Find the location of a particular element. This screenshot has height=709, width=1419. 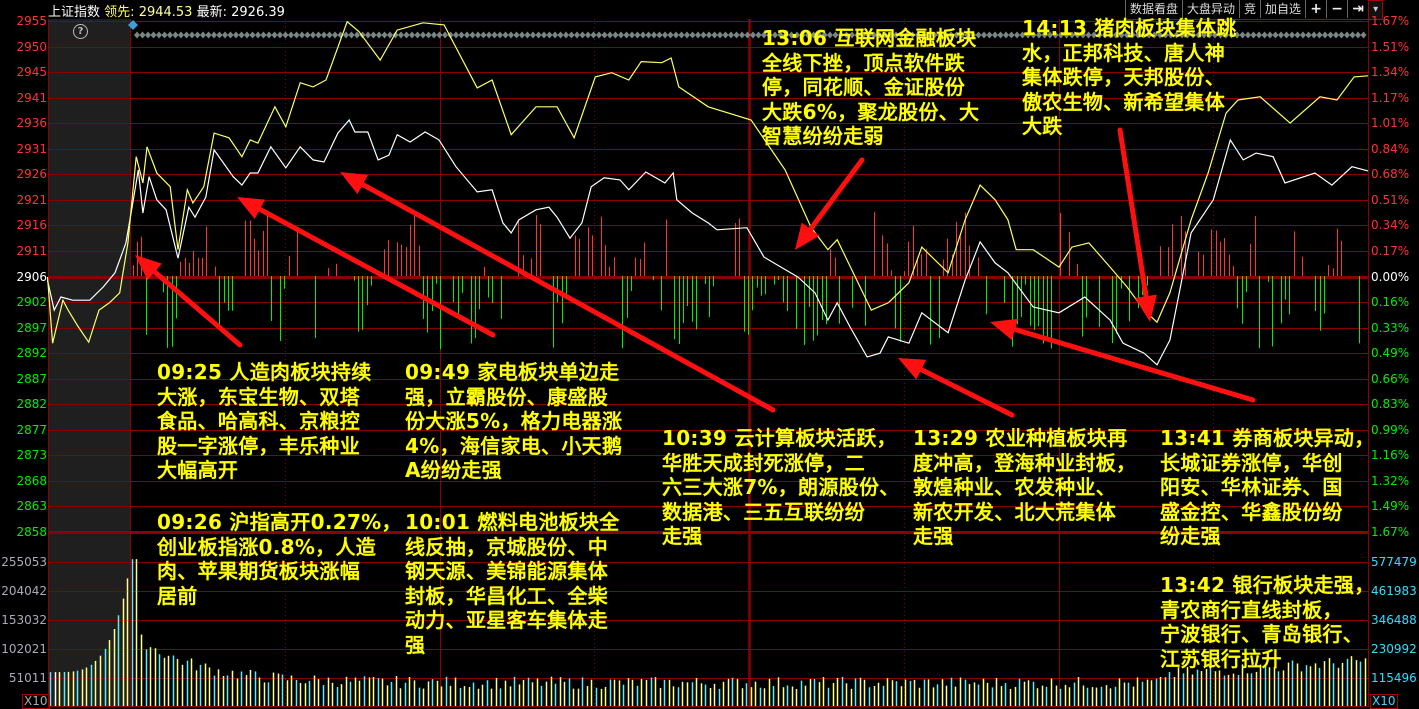

percent-label: 1.17% is located at coordinates (1390, 97).